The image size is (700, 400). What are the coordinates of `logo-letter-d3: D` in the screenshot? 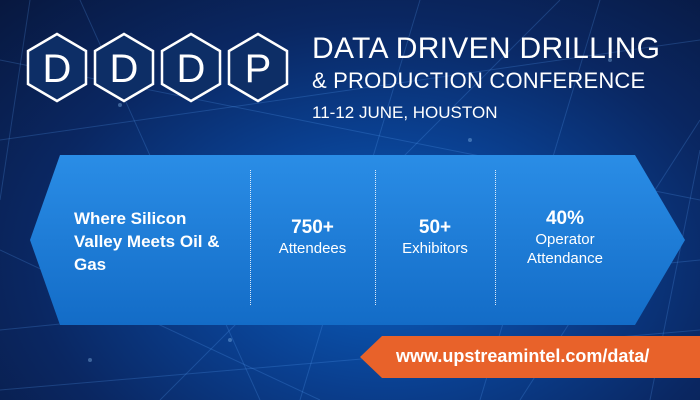 It's located at (191, 69).